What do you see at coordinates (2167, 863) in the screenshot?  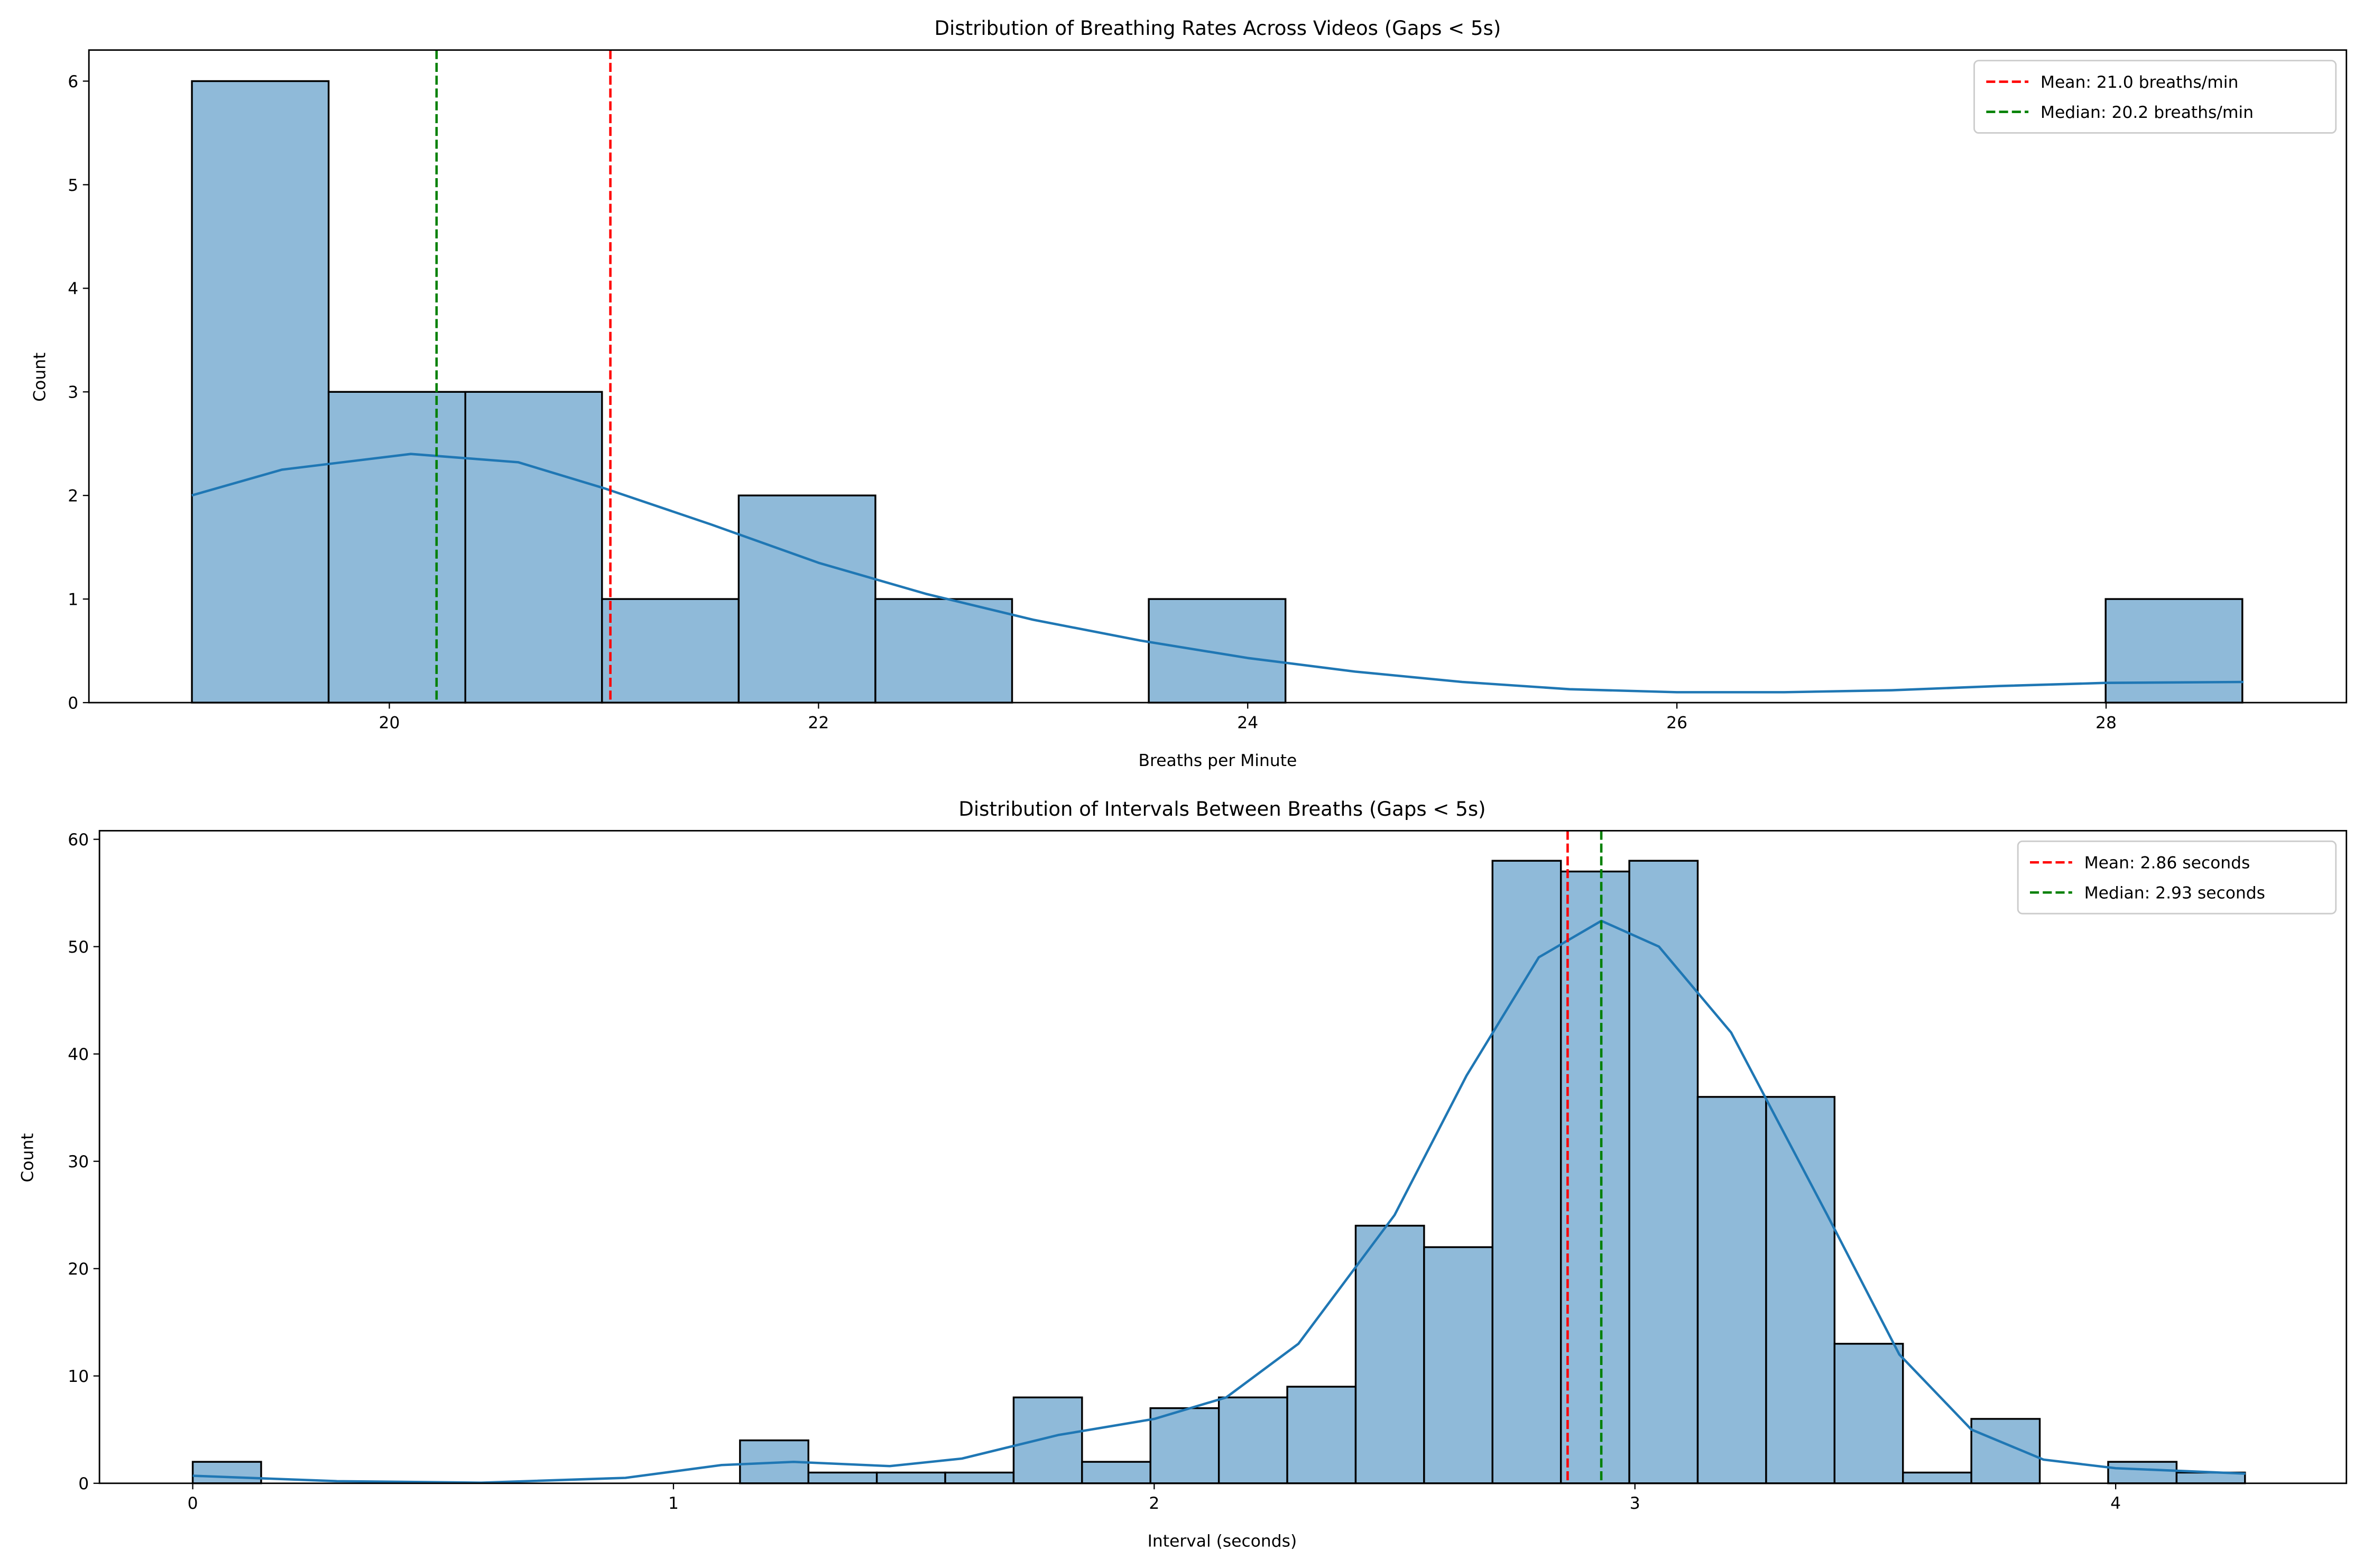 I see `legend-mean-label: Mean: 2.86 seconds` at bounding box center [2167, 863].